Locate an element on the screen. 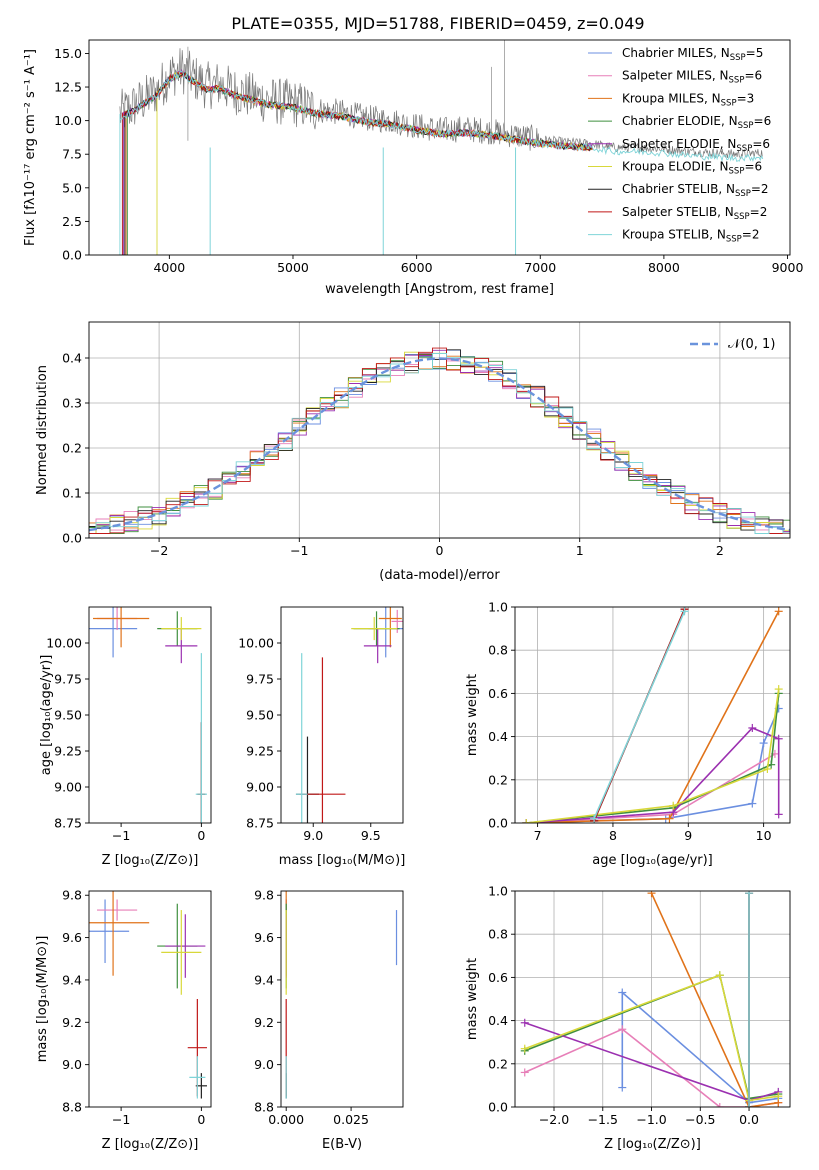 The height and width of the screenshot is (1170, 819). legend-entry-1: Salpeter MILES, NSSP=6 is located at coordinates (692, 77).